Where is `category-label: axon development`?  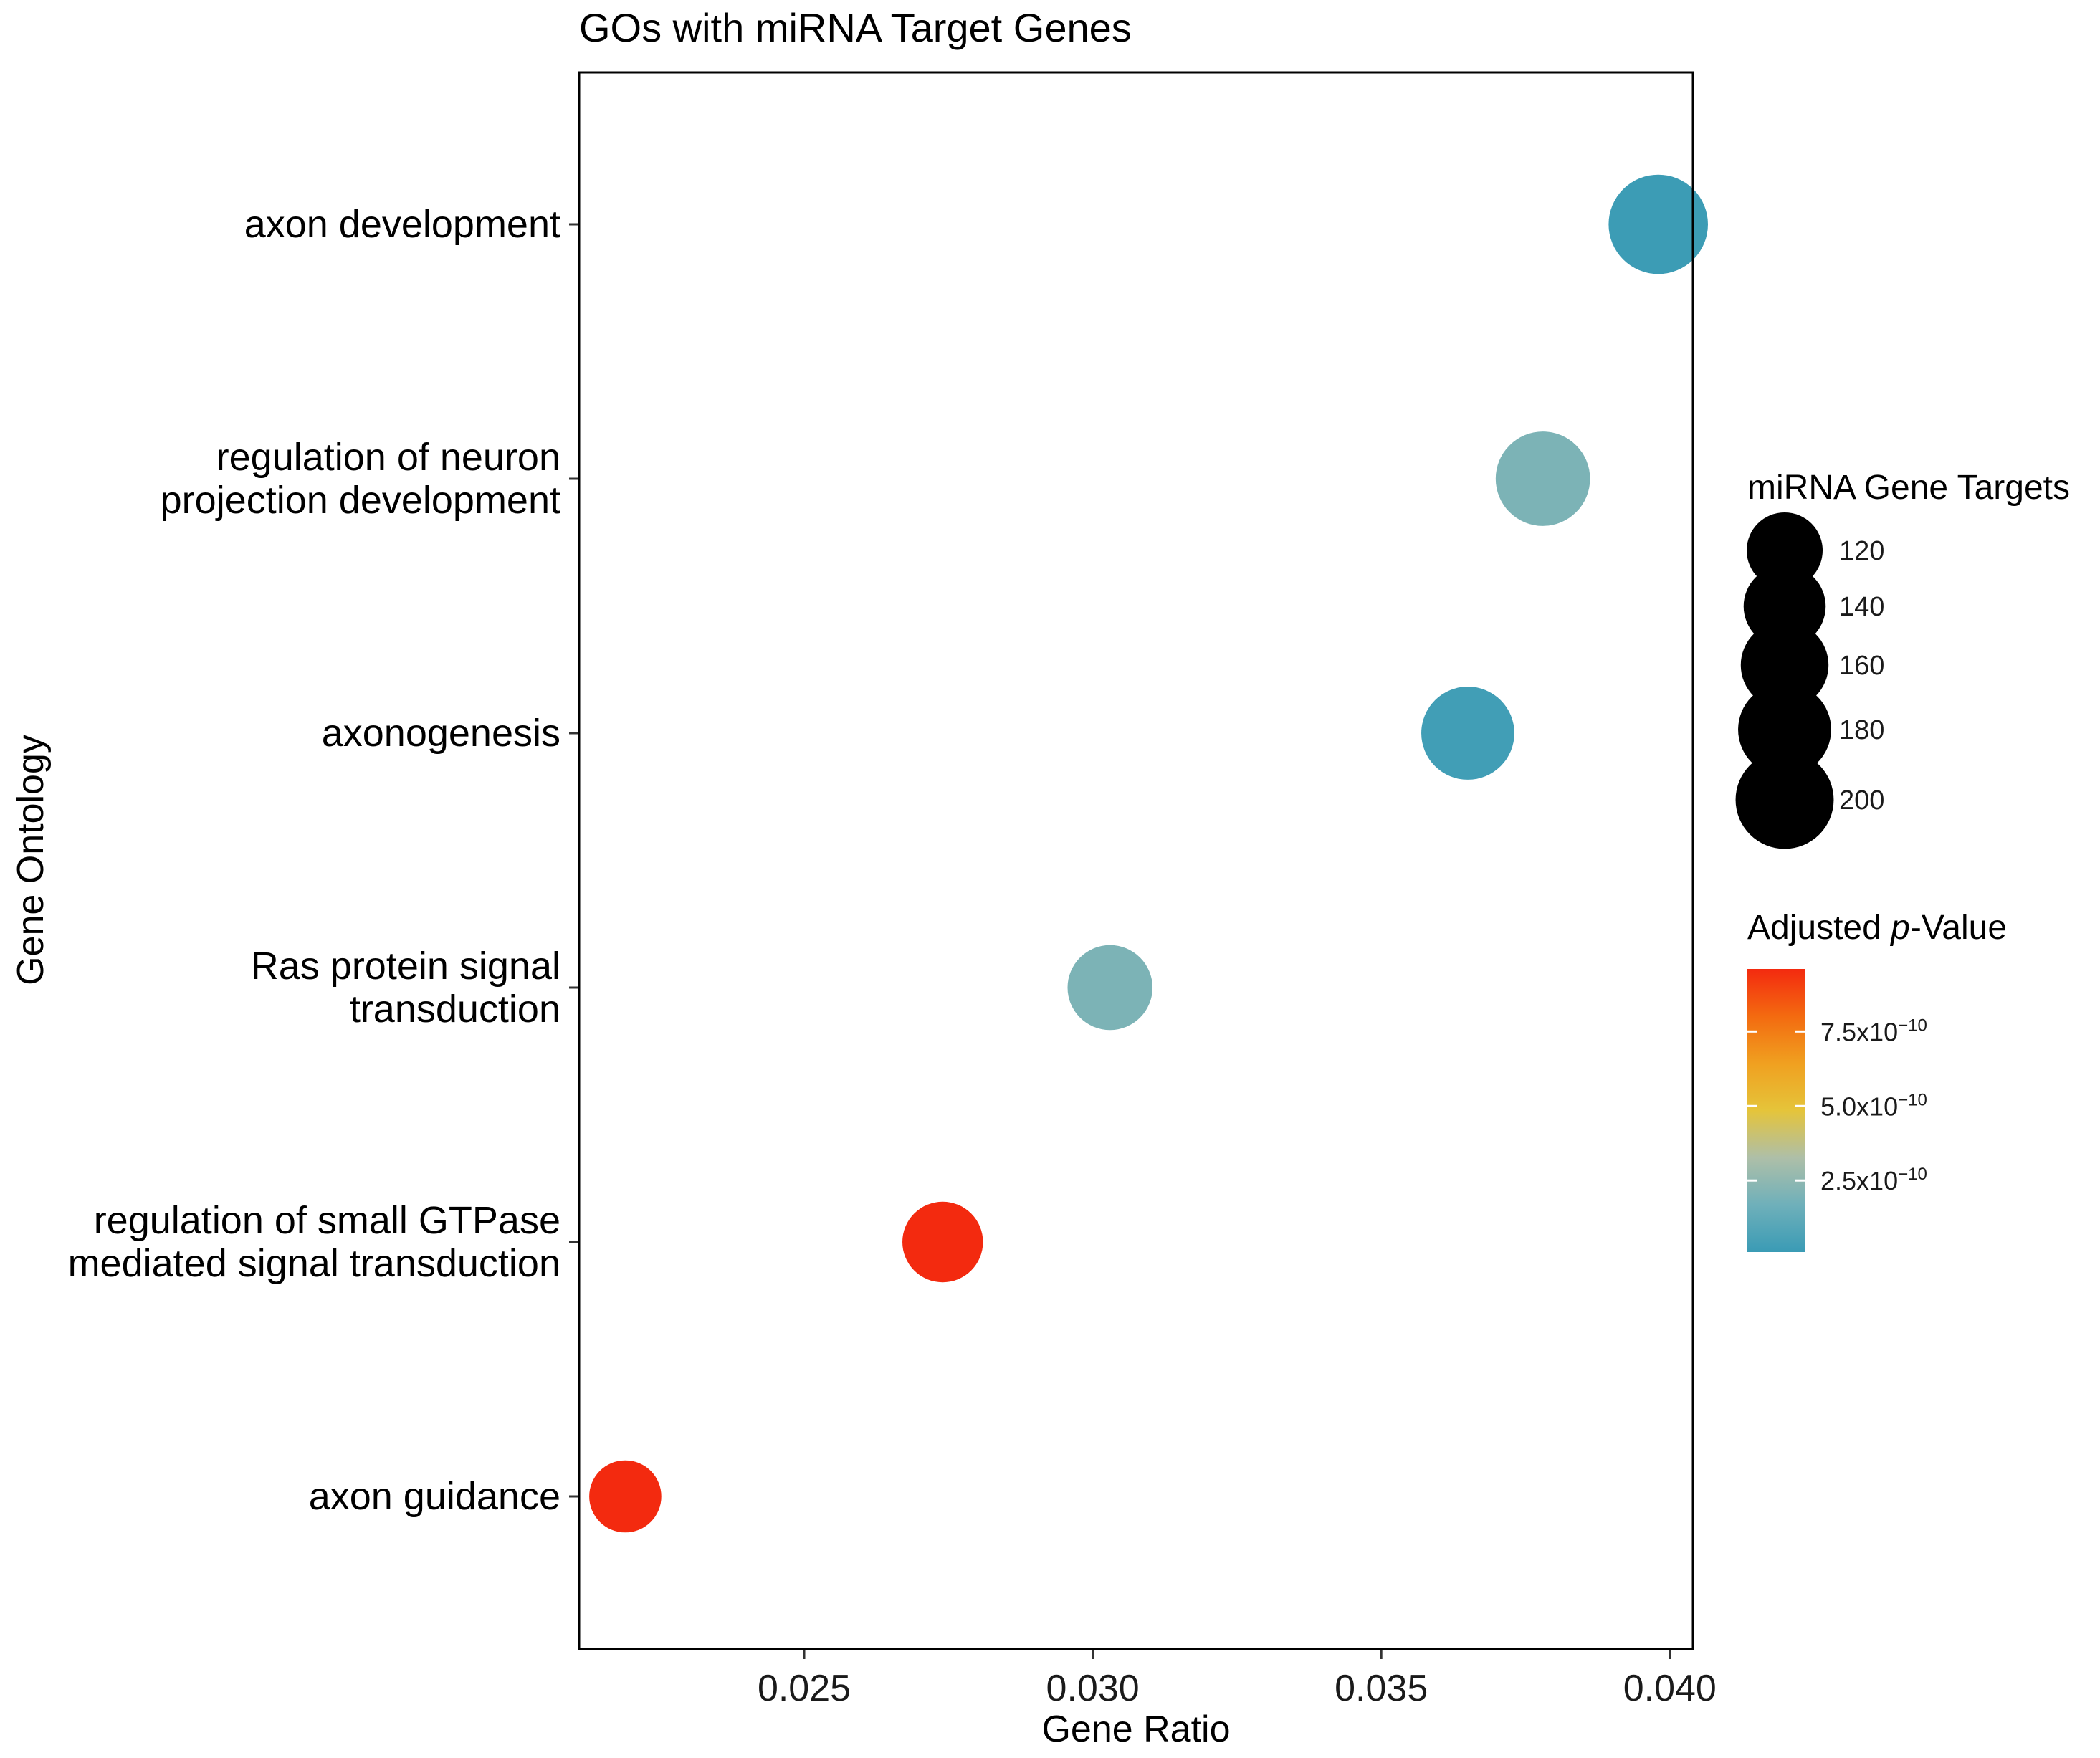
category-label: axon development is located at coordinates (402, 224).